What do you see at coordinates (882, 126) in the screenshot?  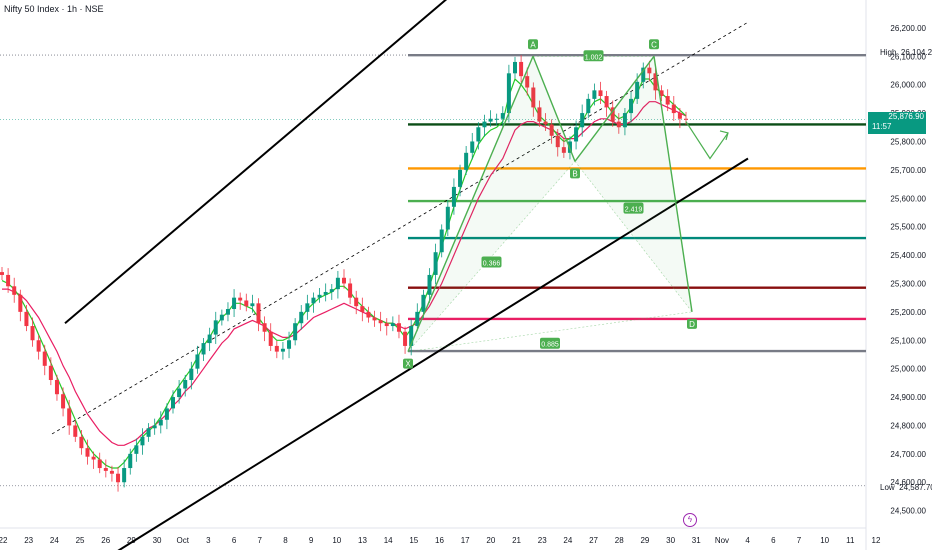 I see `bar-countdown: 11:57` at bounding box center [882, 126].